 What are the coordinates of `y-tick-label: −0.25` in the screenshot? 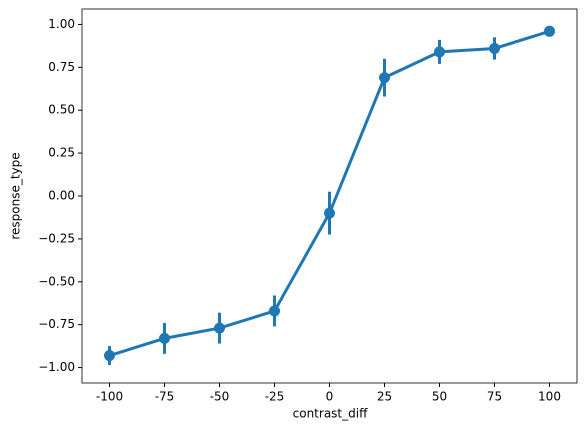 It's located at (56, 238).